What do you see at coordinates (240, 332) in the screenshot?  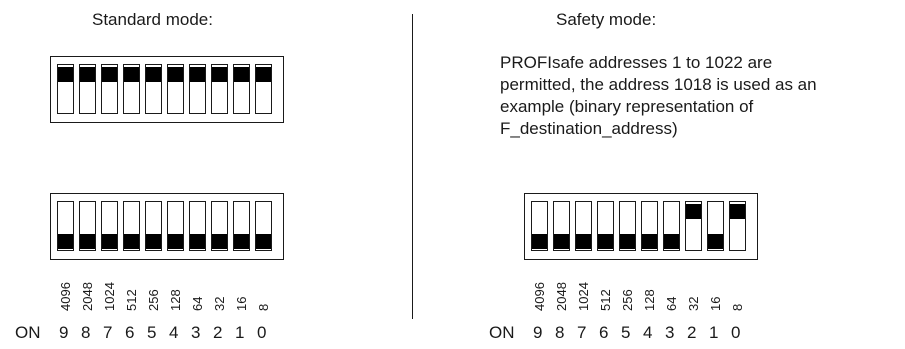 I see `standard-switch-number: 1` at bounding box center [240, 332].